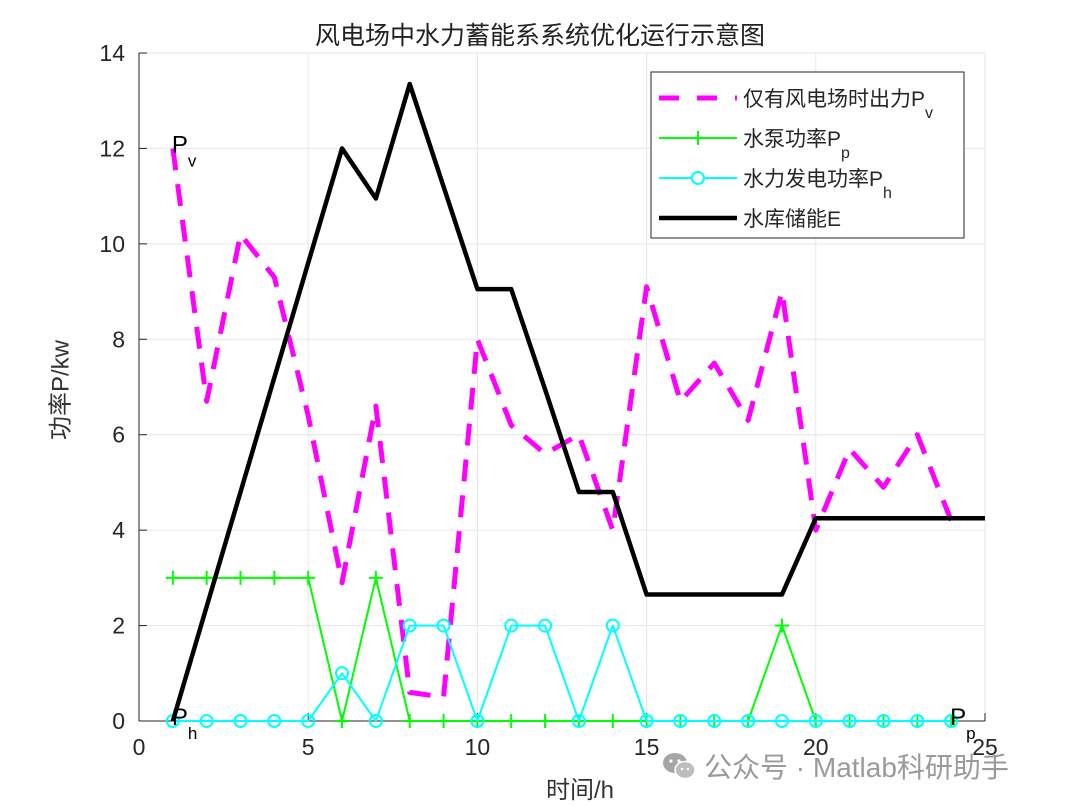 This screenshot has height=806, width=1080. Describe the element at coordinates (61, 390) in the screenshot. I see `y-axis-label: 功率P/kw` at that location.